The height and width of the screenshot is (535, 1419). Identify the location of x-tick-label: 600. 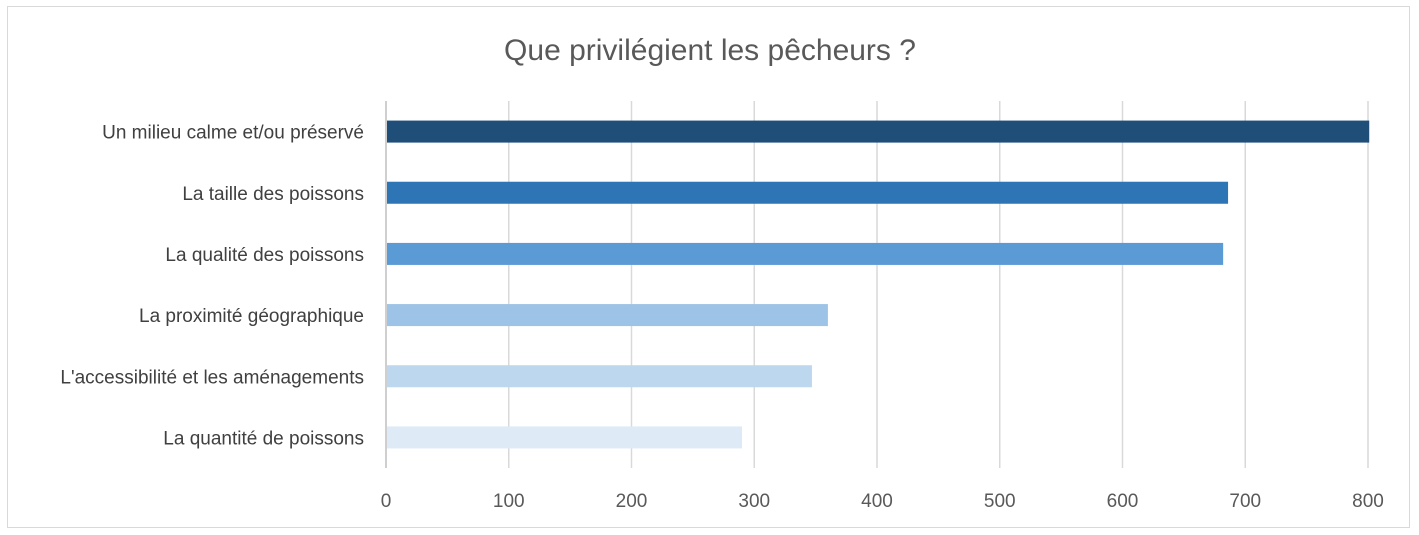
(1123, 501).